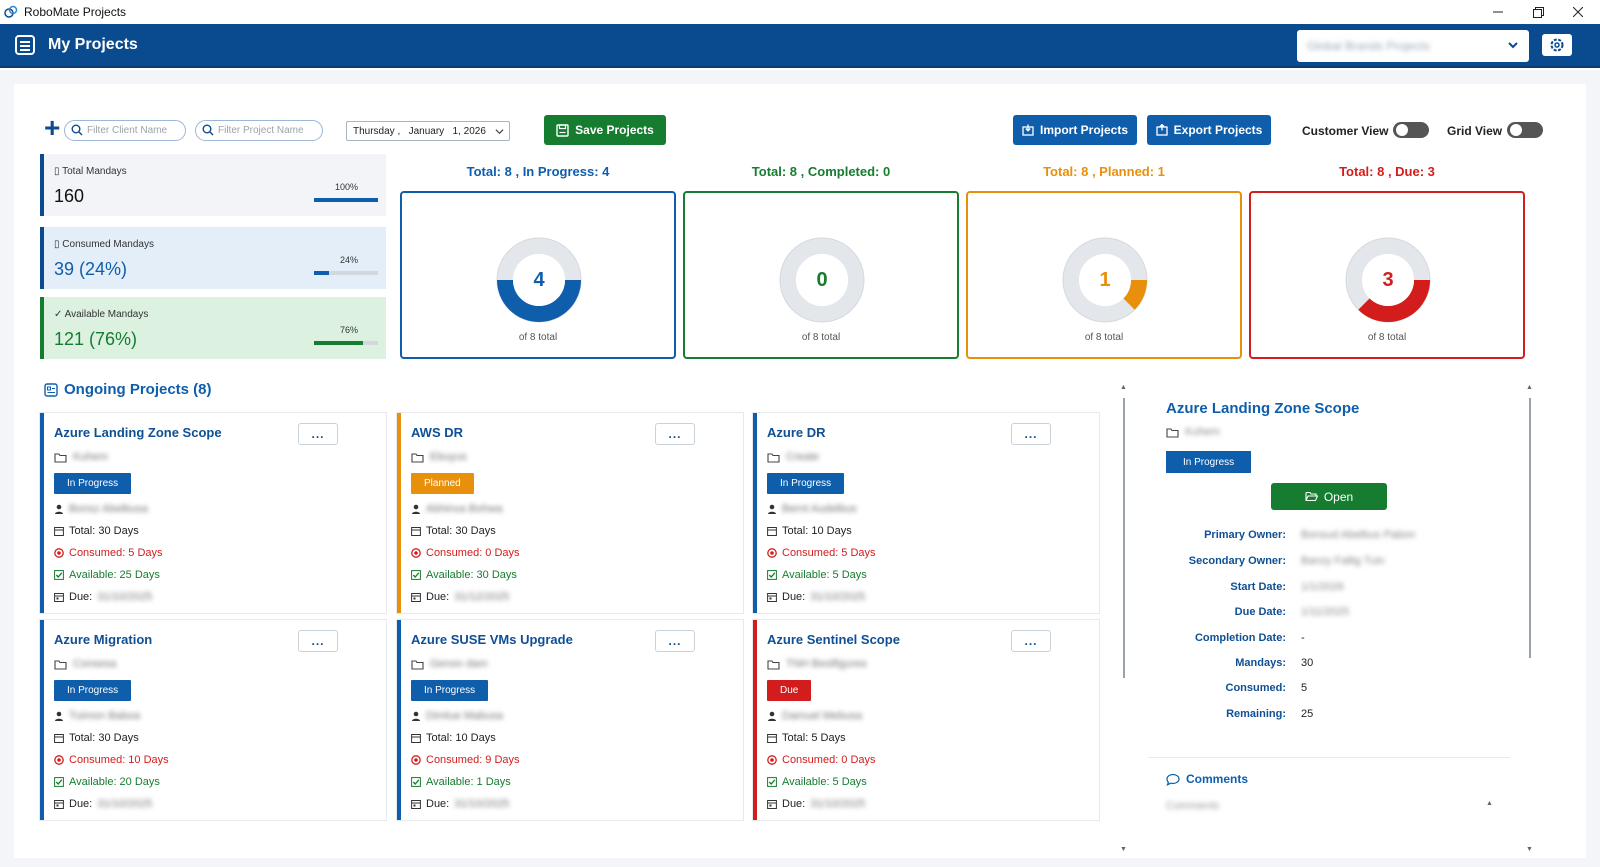 Image resolution: width=1600 pixels, height=867 pixels. What do you see at coordinates (809, 531) in the screenshot?
I see `project-total: Total: 10 Days` at bounding box center [809, 531].